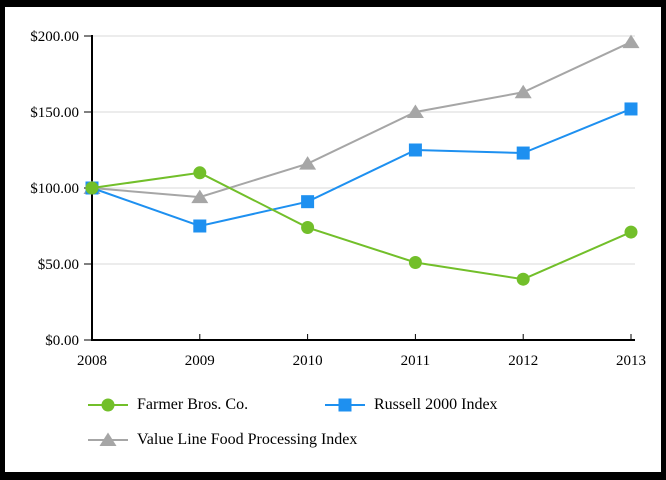  I want to click on legend-triangle-glyph, so click(108, 439).